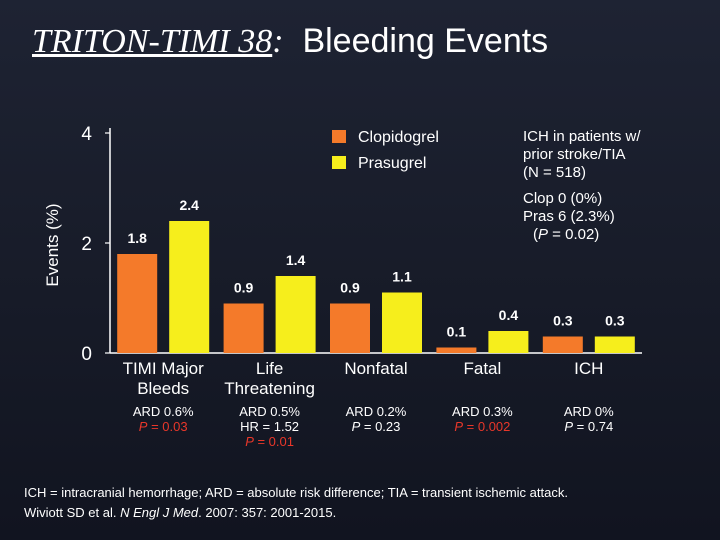 This screenshot has height=540, width=720. Describe the element at coordinates (574, 234) in the screenshot. I see `ich-note-pvalue: = 0.02)` at that location.